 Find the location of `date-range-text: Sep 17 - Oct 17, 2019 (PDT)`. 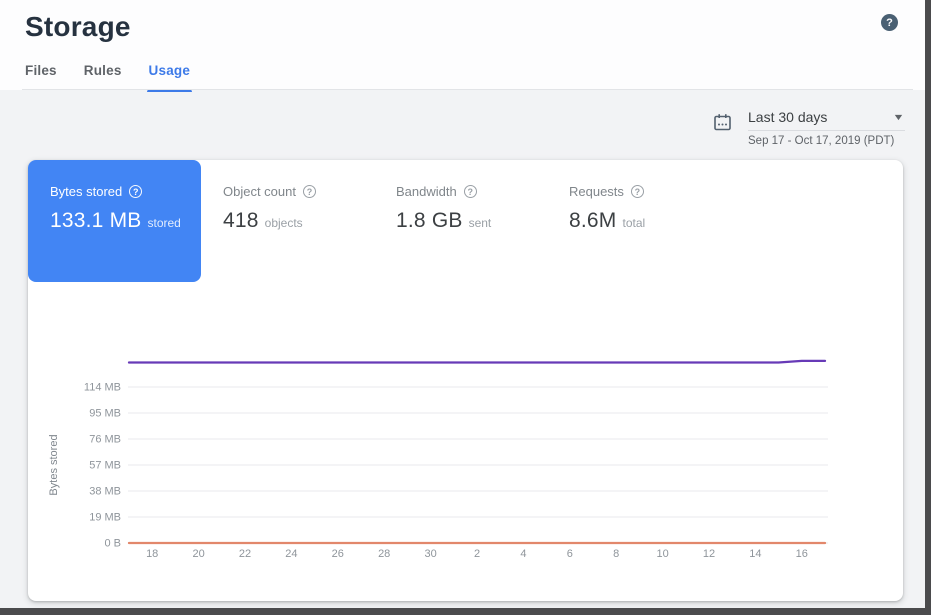

date-range-text: Sep 17 - Oct 17, 2019 (PDT) is located at coordinates (821, 141).